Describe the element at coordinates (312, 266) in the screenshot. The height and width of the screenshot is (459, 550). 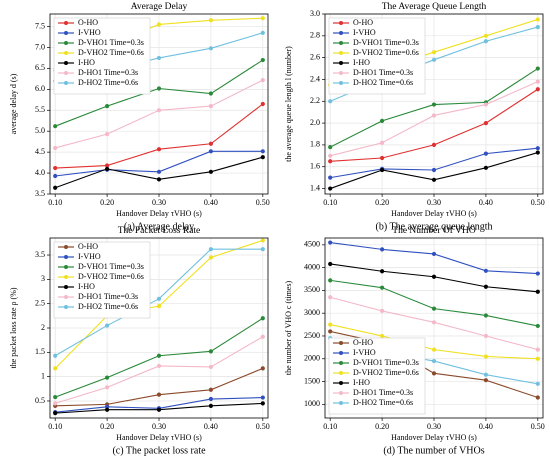
I see `y-tick-label: 4000` at that location.